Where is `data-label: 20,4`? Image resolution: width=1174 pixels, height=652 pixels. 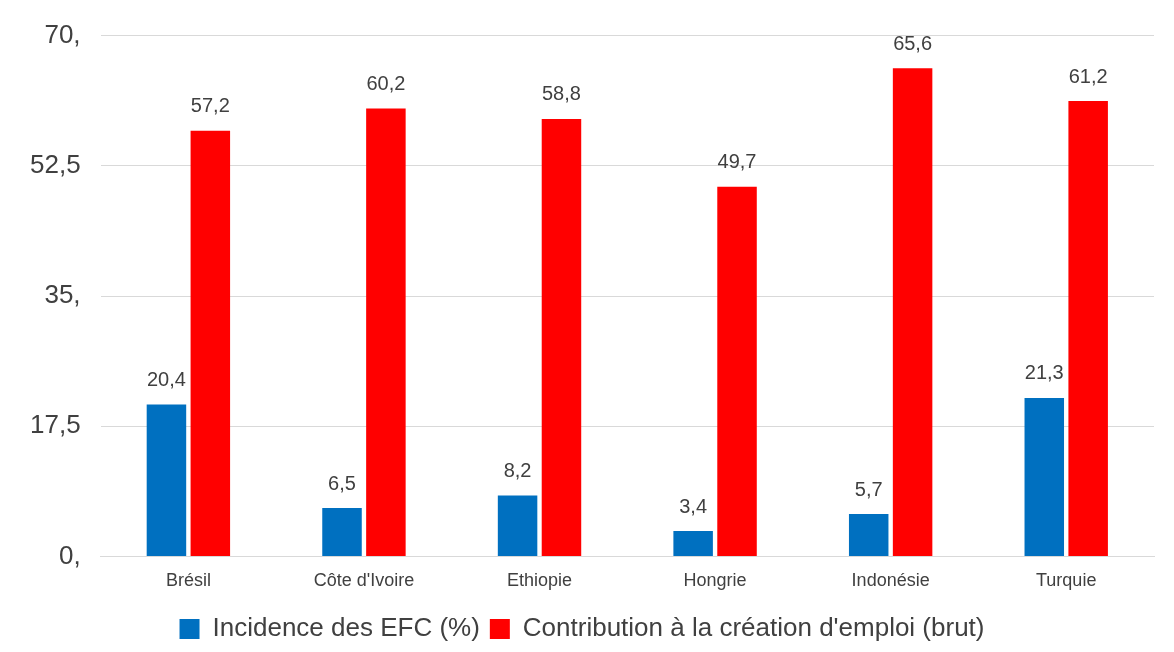 data-label: 20,4 is located at coordinates (166, 379).